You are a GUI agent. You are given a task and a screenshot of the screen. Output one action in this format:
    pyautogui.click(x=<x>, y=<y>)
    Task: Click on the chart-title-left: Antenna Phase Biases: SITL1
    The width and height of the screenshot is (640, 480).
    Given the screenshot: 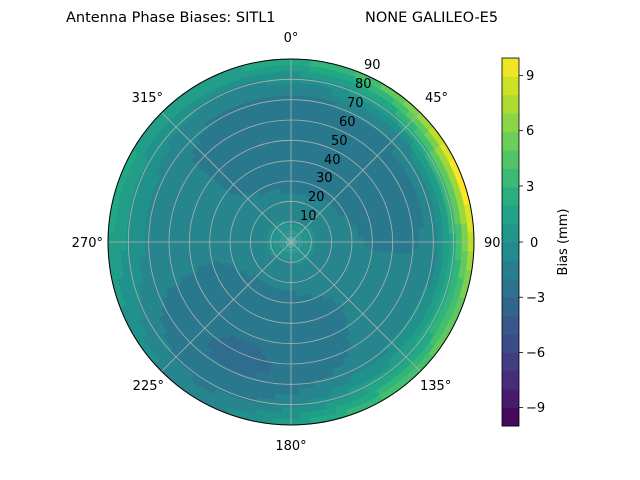 What is the action you would take?
    pyautogui.click(x=171, y=18)
    